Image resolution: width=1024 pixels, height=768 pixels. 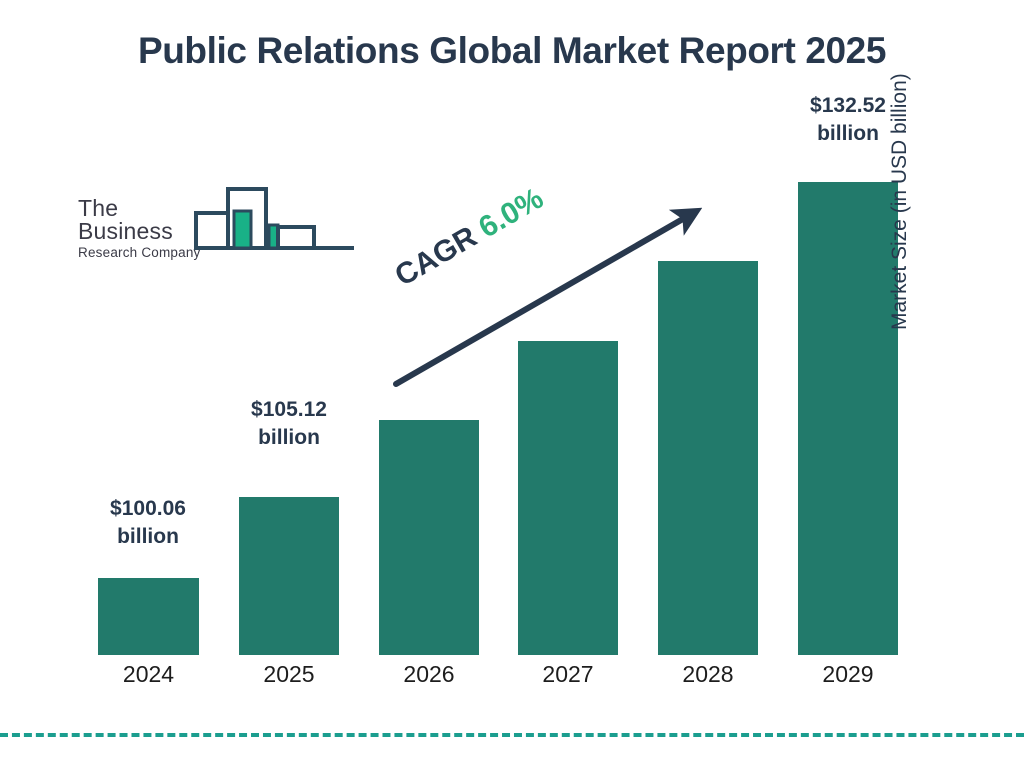 What do you see at coordinates (276, 222) in the screenshot?
I see `bar-chart-logo-mark-icon` at bounding box center [276, 222].